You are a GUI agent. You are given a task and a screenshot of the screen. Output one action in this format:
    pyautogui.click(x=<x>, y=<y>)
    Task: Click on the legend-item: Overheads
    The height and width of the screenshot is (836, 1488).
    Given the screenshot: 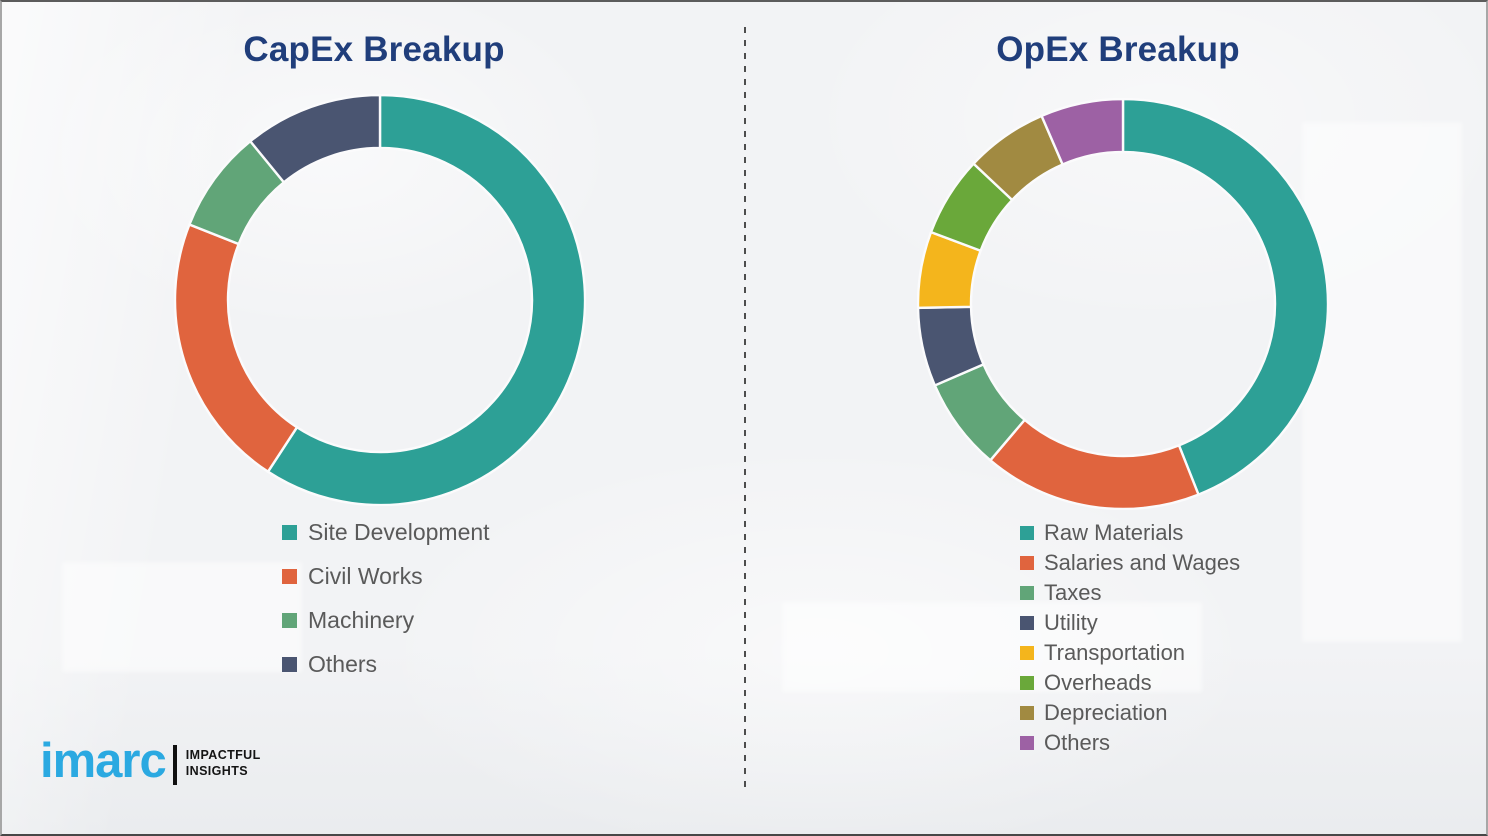 What is the action you would take?
    pyautogui.click(x=1130, y=683)
    